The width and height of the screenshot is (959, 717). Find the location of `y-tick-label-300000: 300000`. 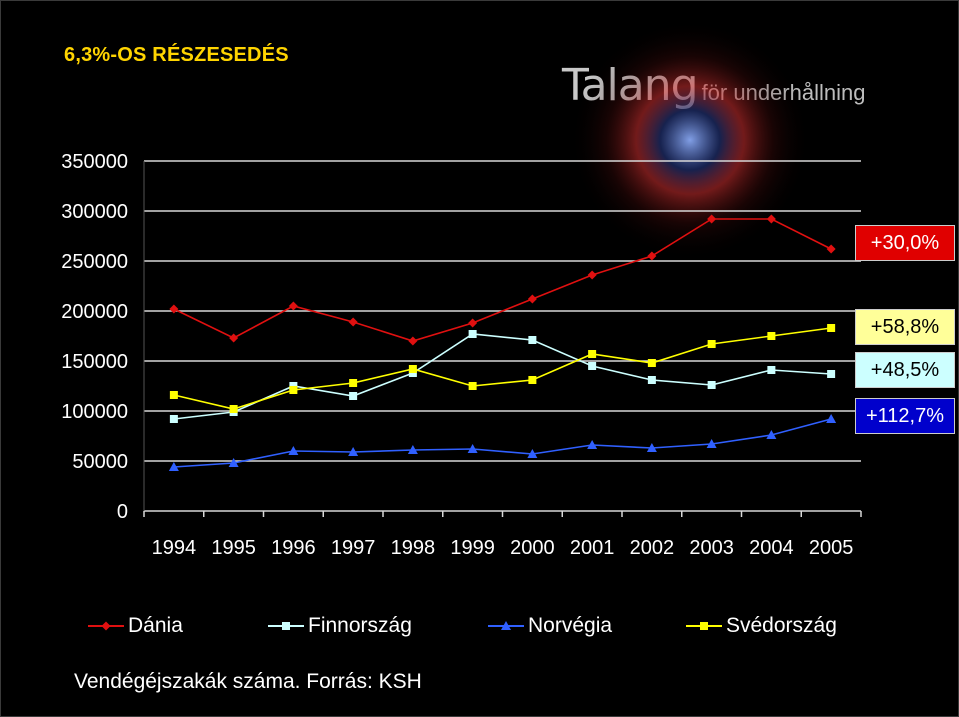

y-tick-label-300000: 300000 is located at coordinates (94, 212).